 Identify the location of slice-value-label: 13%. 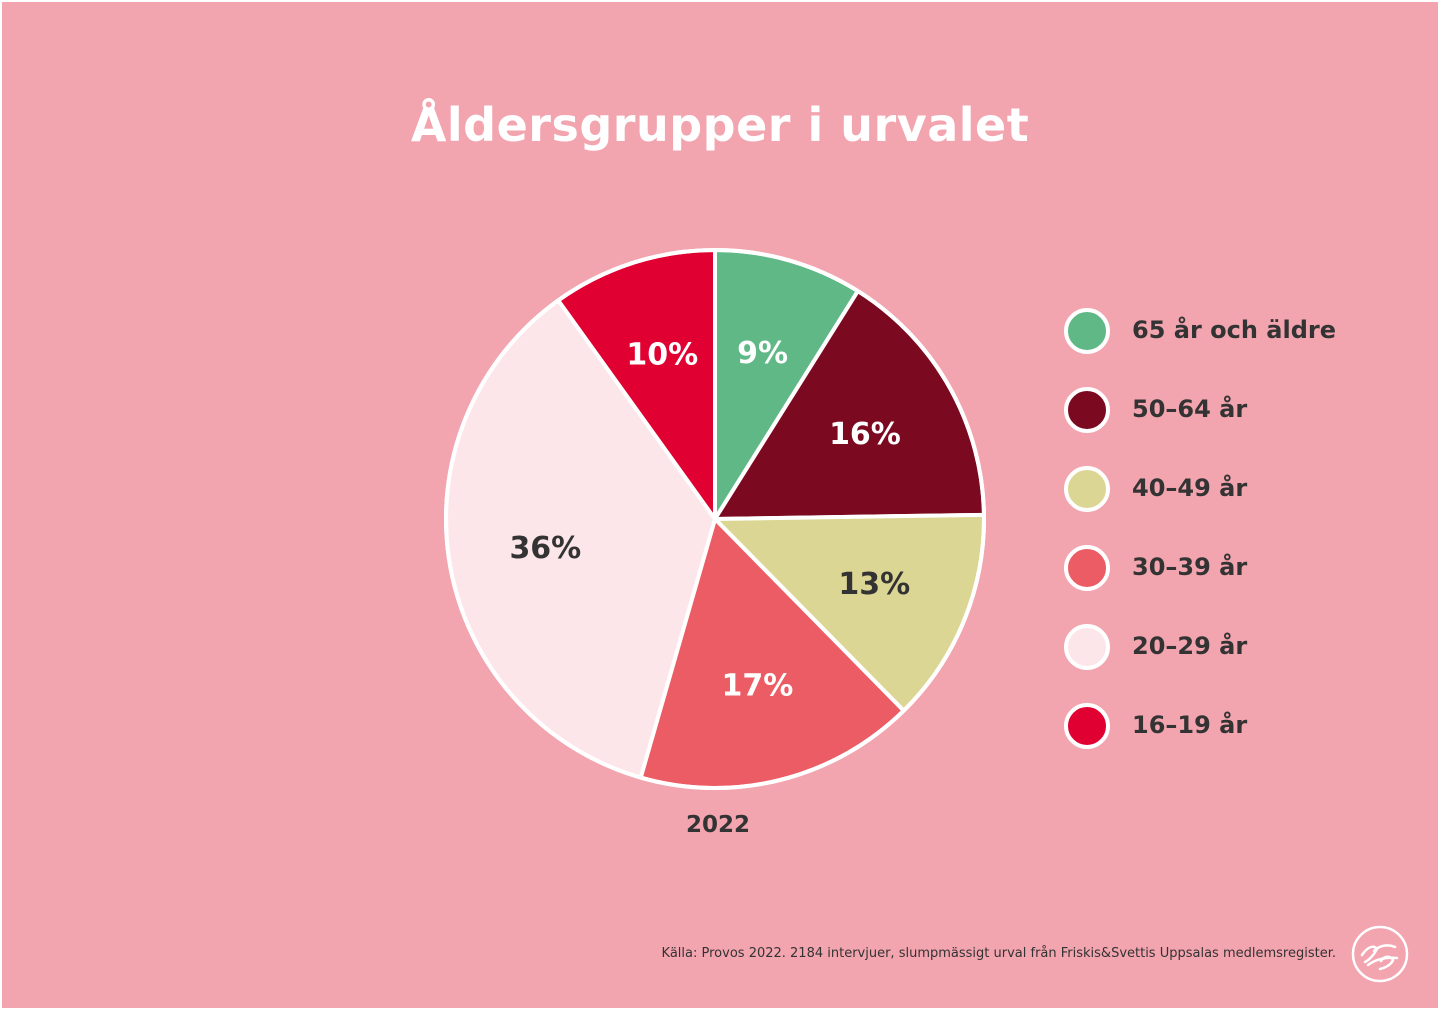
(874, 584).